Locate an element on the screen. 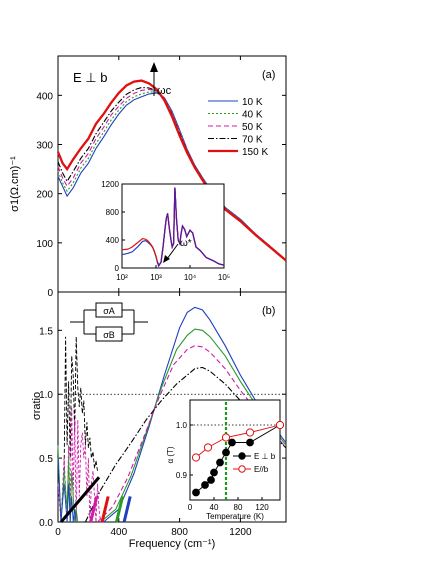 The image size is (436, 564). panel-a-annotation: E ⊥ b is located at coordinates (90, 77).